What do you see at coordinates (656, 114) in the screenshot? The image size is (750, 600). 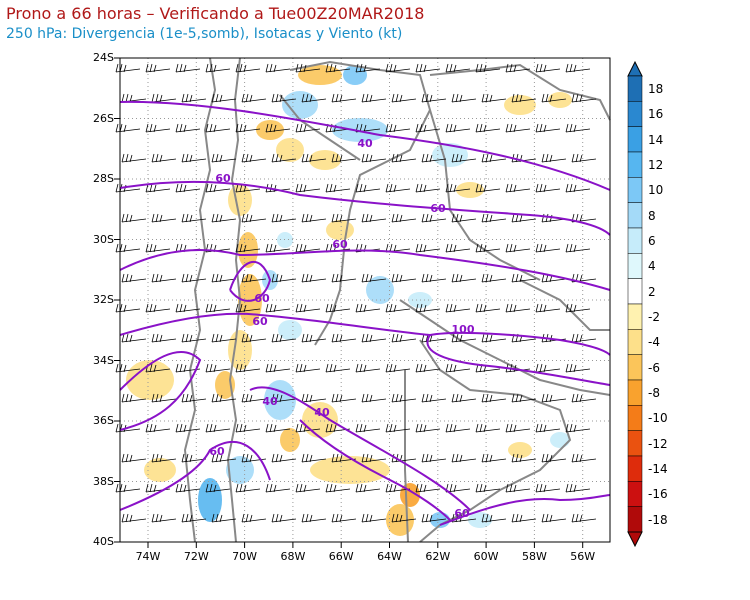 I see `colorbar-label: 16` at bounding box center [656, 114].